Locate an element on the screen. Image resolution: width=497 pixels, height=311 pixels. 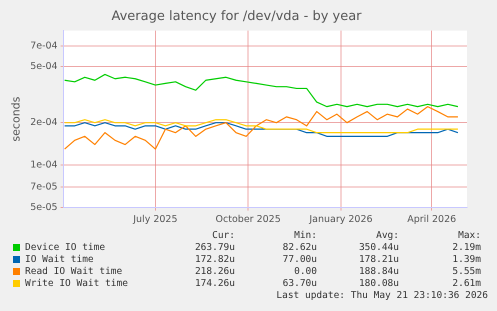
x-tick-label: April 2026 is located at coordinates (431, 219).